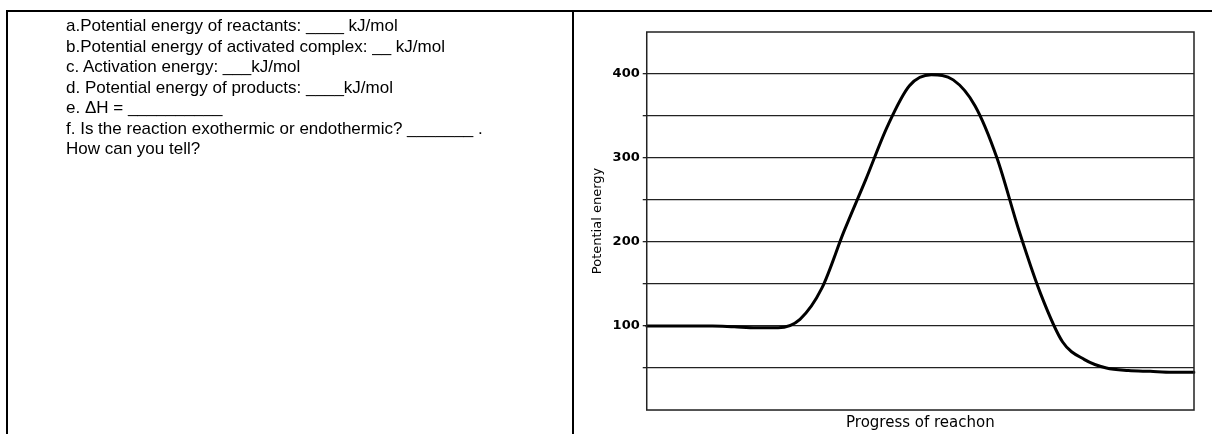 This screenshot has height=434, width=1215. Describe the element at coordinates (626, 241) in the screenshot. I see `y-tick-label: 200` at that location.